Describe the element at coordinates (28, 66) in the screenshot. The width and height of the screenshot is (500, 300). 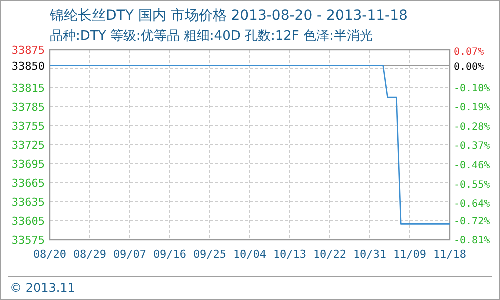
I see `y-tick-label: 33850` at that location.